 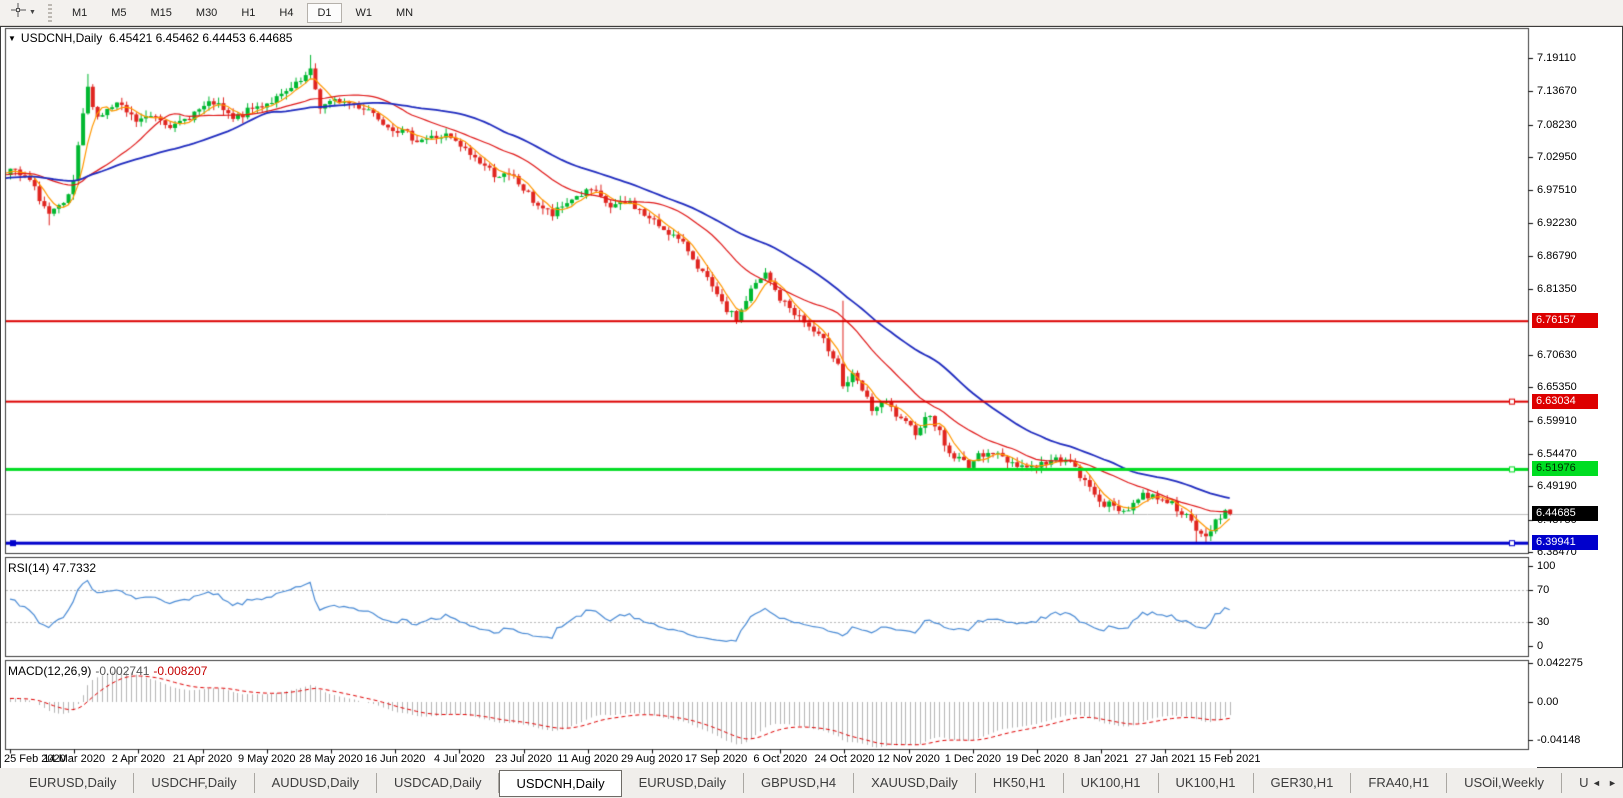 I want to click on date-axis-label: 25 Feb 2020, so click(x=35, y=759).